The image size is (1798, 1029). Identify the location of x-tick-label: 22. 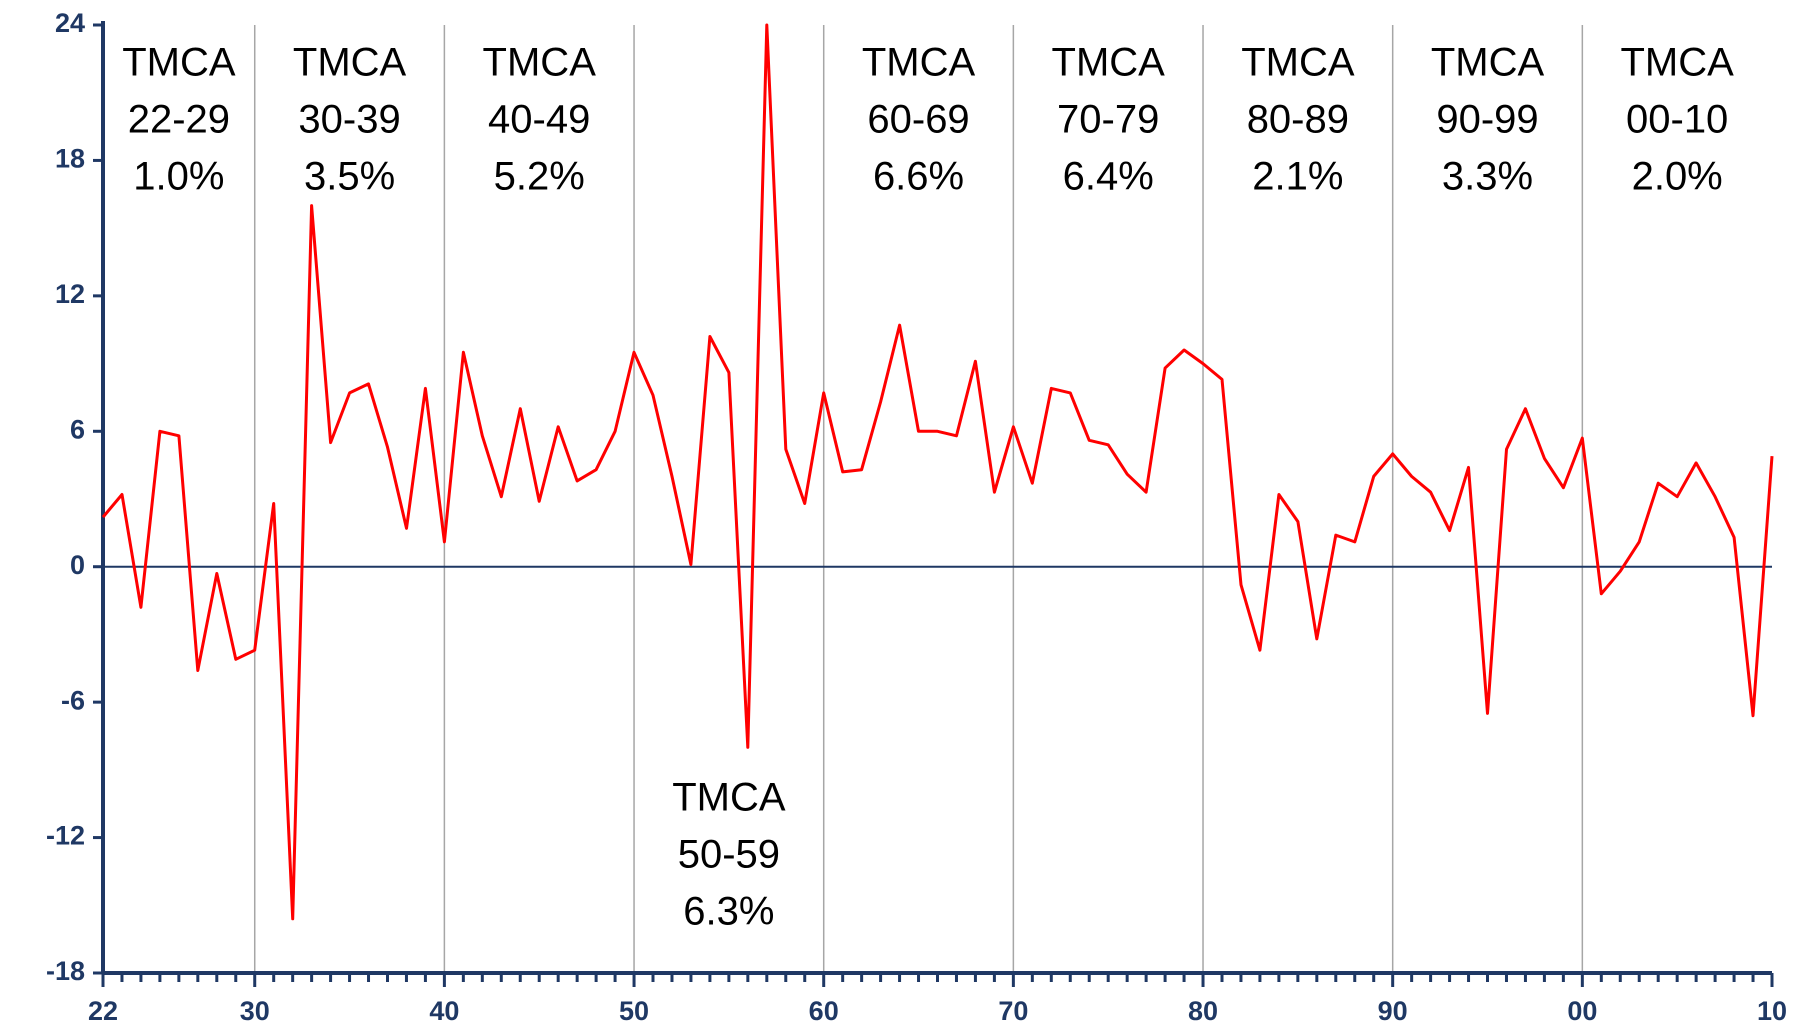
(103, 1011).